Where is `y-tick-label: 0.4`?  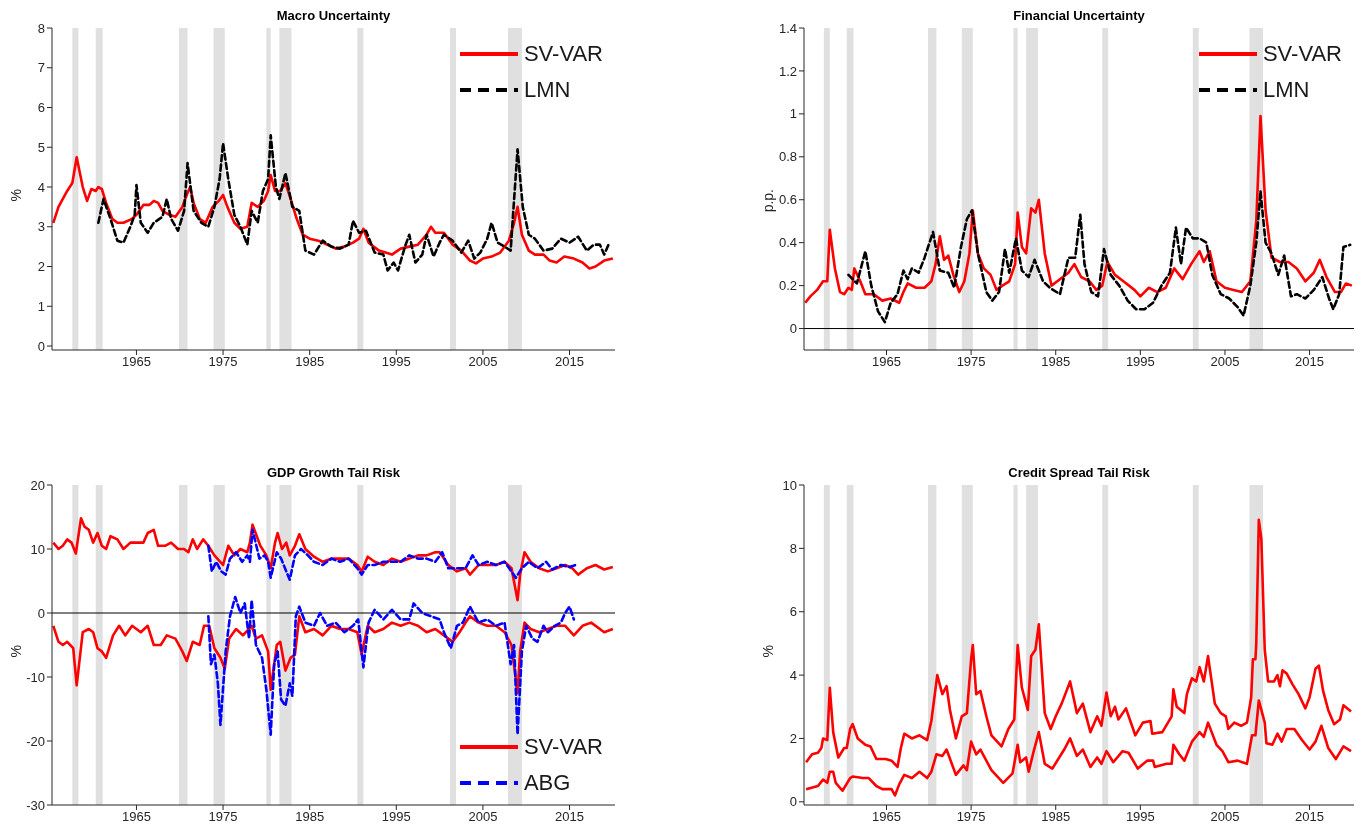
y-tick-label: 0.4 is located at coordinates (787, 243).